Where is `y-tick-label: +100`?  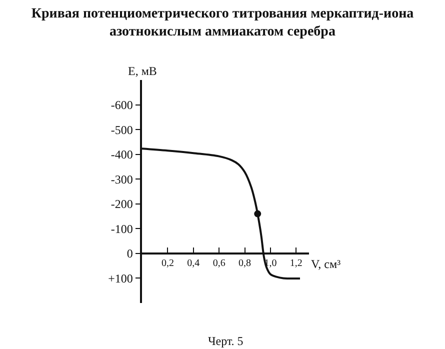 y-tick-label: +100 is located at coordinates (120, 278).